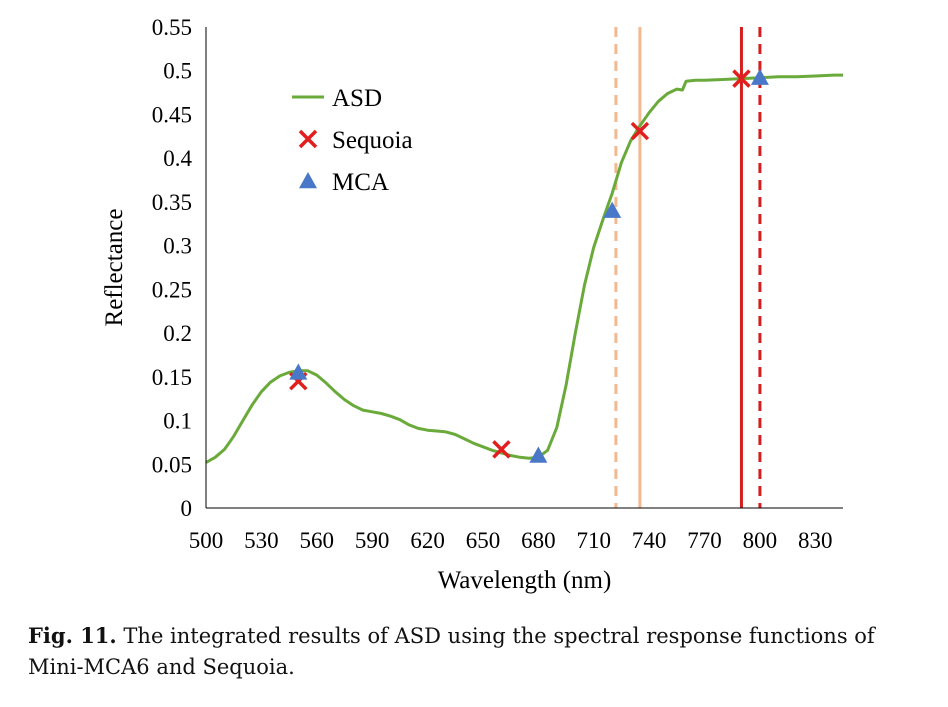 The width and height of the screenshot is (948, 707). I want to click on vertical-lines, so click(688, 267).